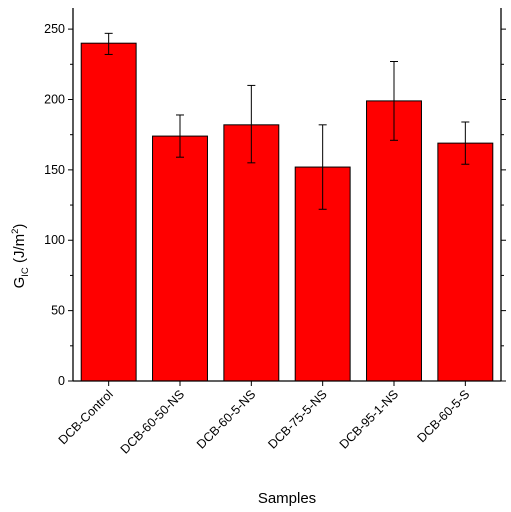 Image resolution: width=511 pixels, height=512 pixels. Describe the element at coordinates (15, 231) in the screenshot. I see `y-axis-title-superscript: 2` at that location.